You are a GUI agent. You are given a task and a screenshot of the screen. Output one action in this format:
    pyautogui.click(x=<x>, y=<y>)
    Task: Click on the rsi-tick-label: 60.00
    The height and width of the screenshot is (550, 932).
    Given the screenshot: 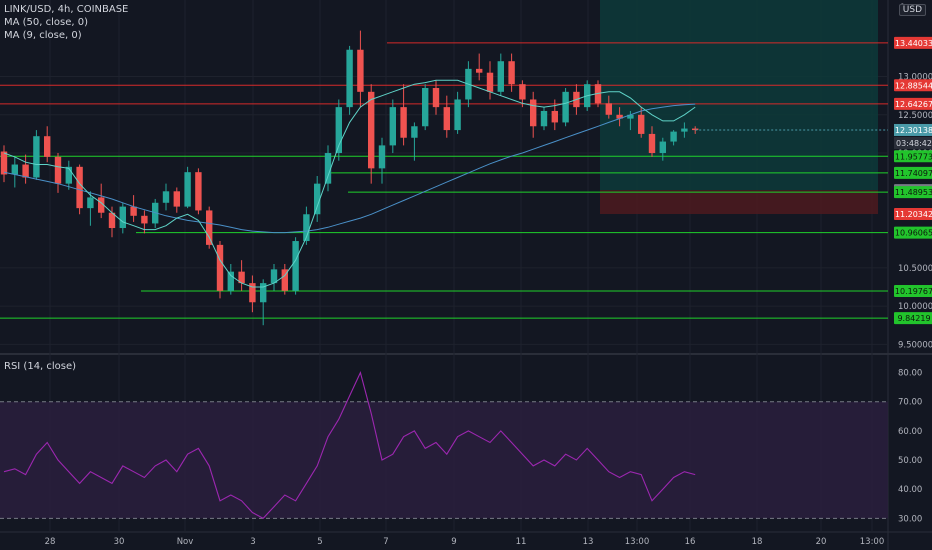 What is the action you would take?
    pyautogui.click(x=910, y=432)
    